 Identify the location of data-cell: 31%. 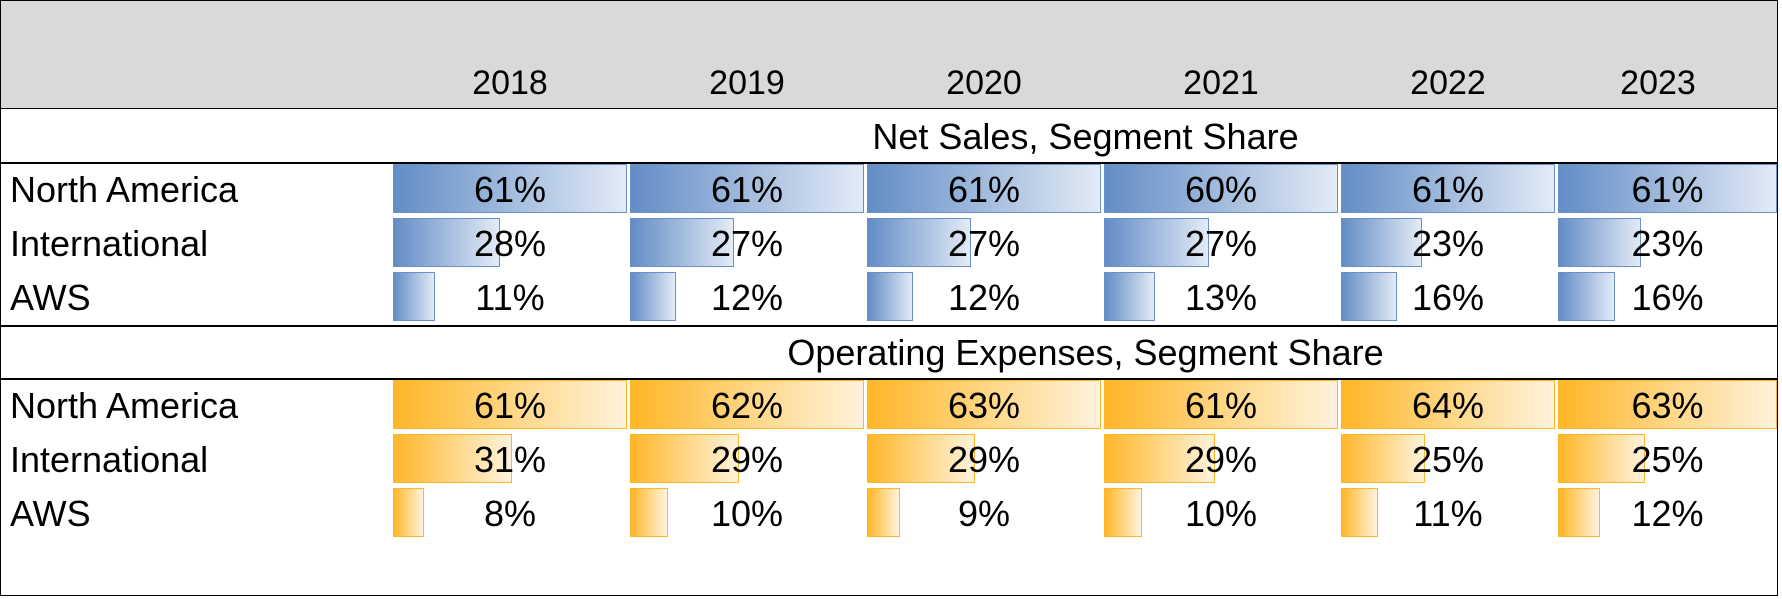
(510, 459).